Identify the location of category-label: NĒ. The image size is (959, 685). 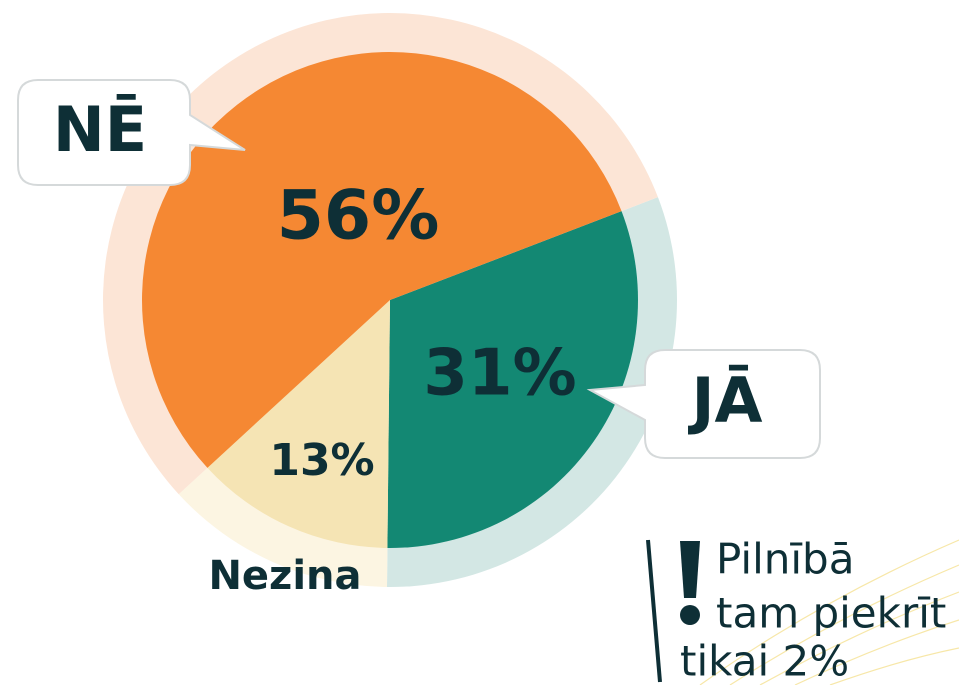
(100, 129).